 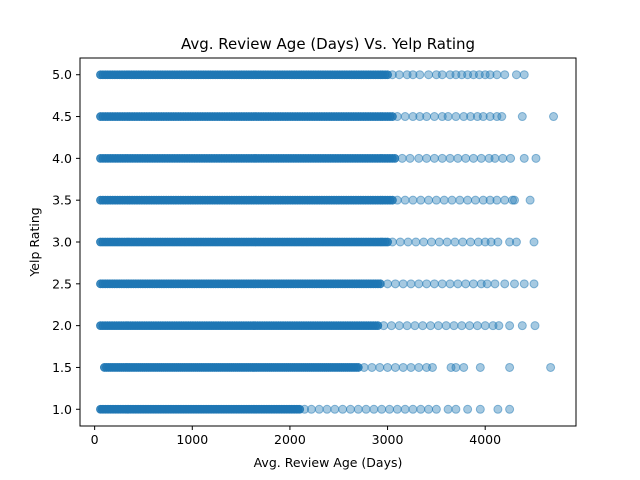 I want to click on x-tick-label: 1000, so click(x=192, y=439).